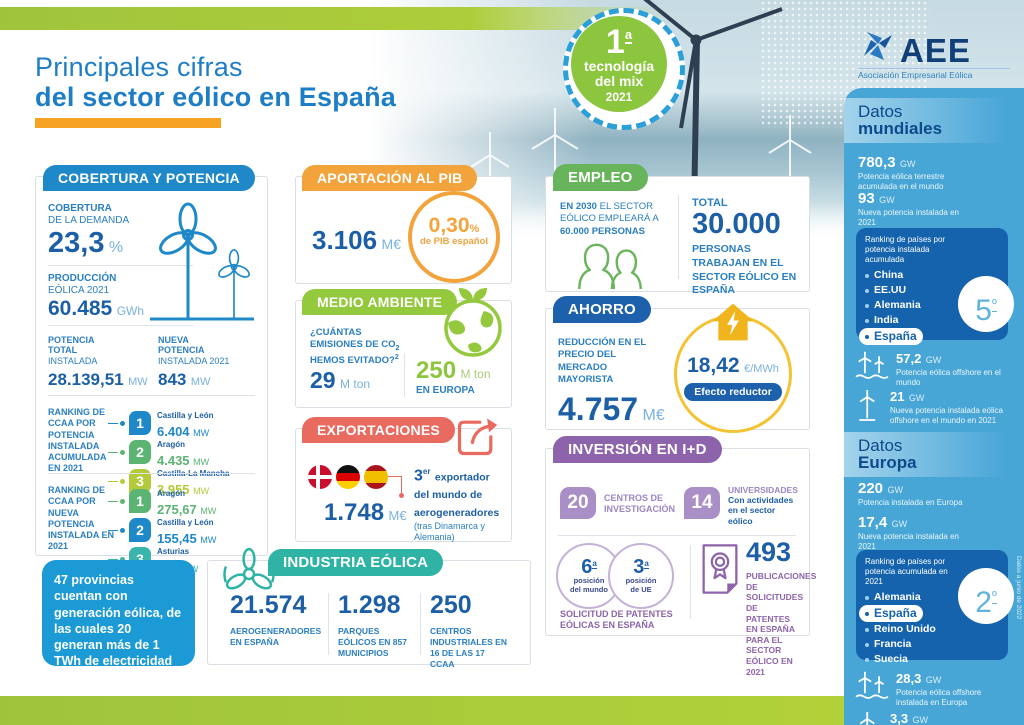 Image resolution: width=1024 pixels, height=725 pixels. What do you see at coordinates (640, 504) in the screenshot?
I see `research-centers-label: CENTROS DE INVESTIGACIÓN` at bounding box center [640, 504].